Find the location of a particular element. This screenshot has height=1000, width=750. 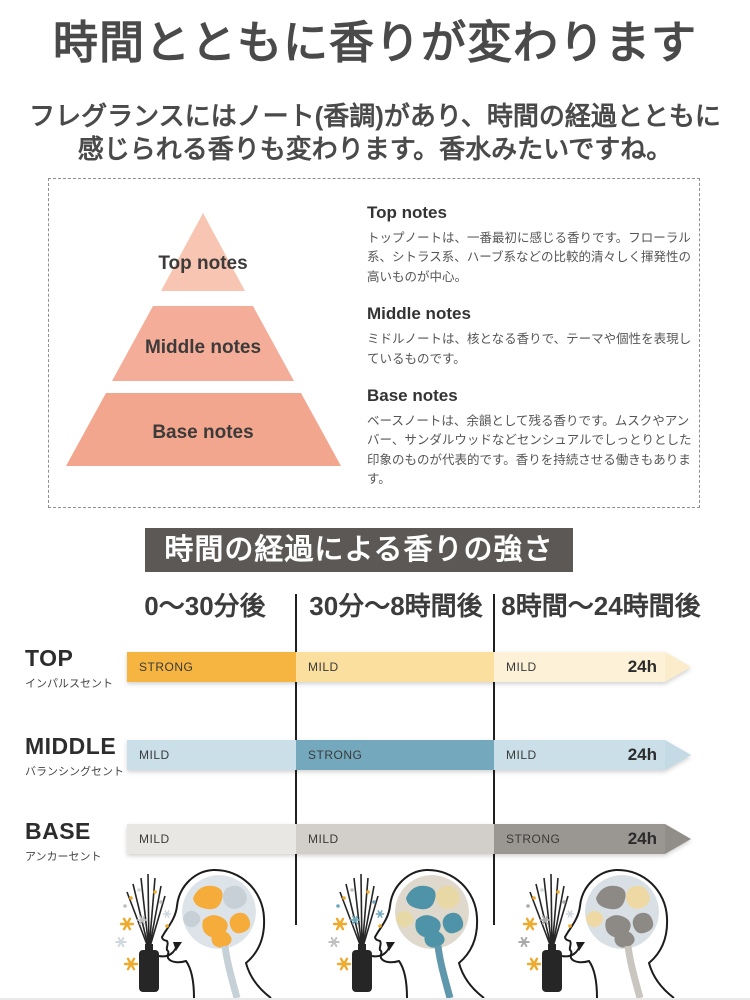

bar-middle-segment-1: MILD is located at coordinates (211, 755).